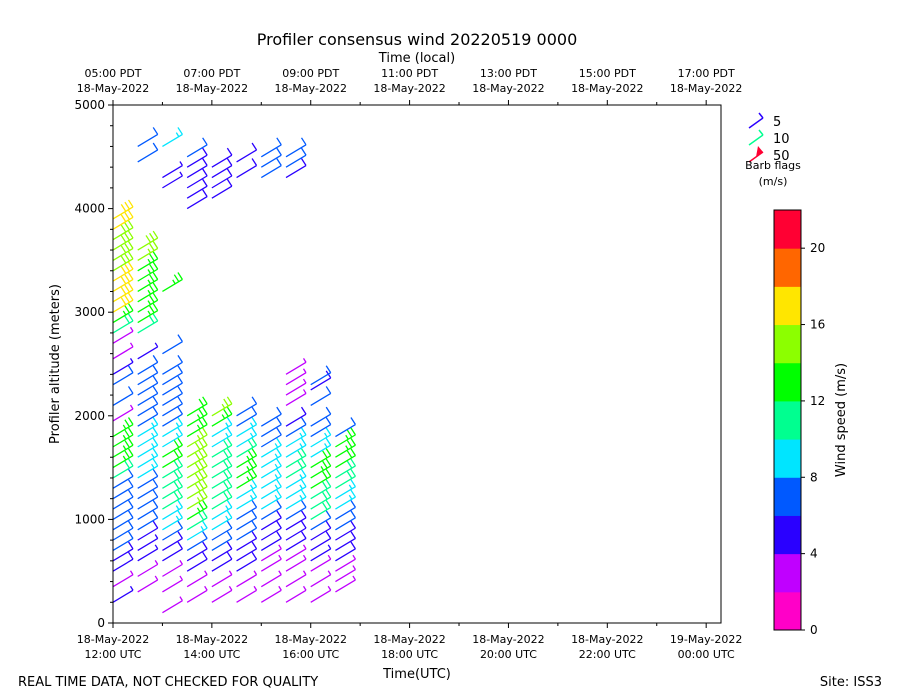 Image resolution: width=900 pixels, height=700 pixels. What do you see at coordinates (112, 654) in the screenshot?
I see `x-tick-sublabel-0: 12:00 UTC` at bounding box center [112, 654].